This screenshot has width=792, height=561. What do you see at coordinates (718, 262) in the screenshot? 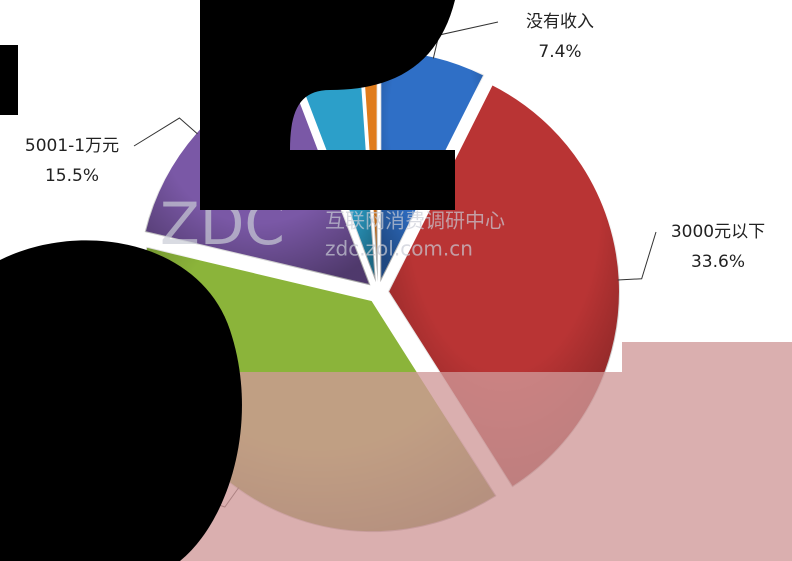
I see `value-label: 33.6%` at bounding box center [718, 262].